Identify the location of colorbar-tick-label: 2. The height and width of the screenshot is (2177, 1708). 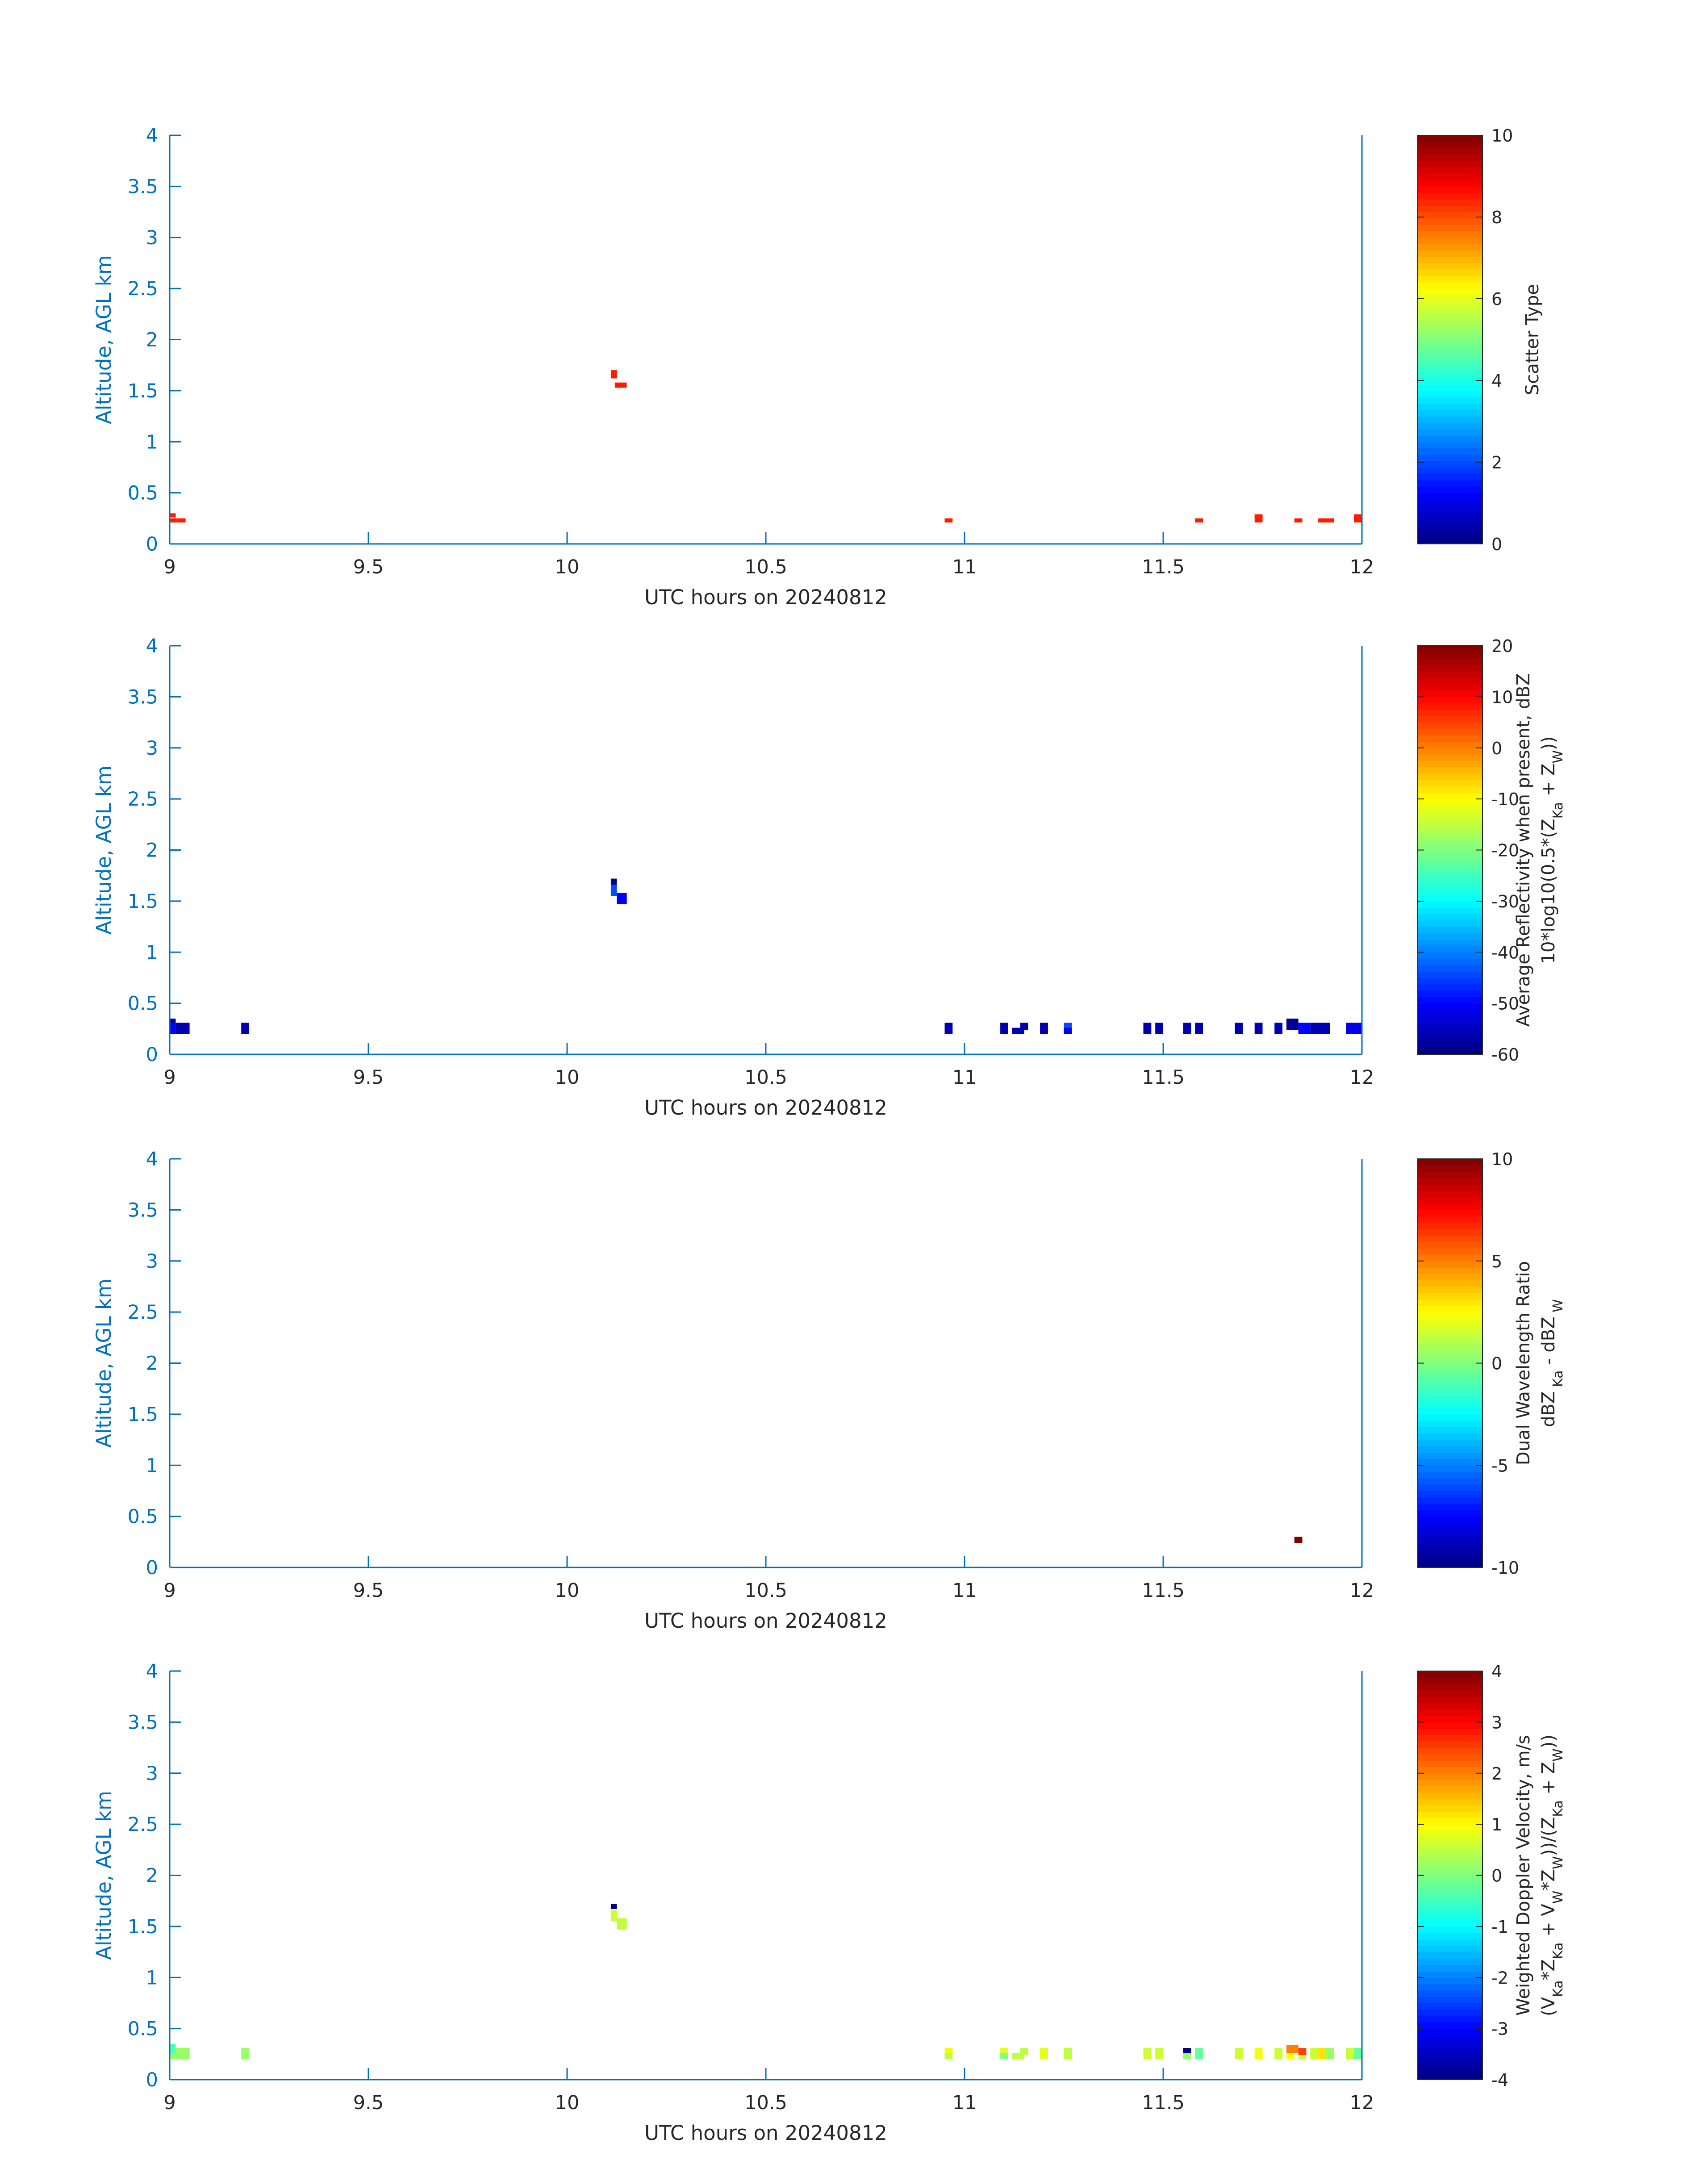
(1496, 462).